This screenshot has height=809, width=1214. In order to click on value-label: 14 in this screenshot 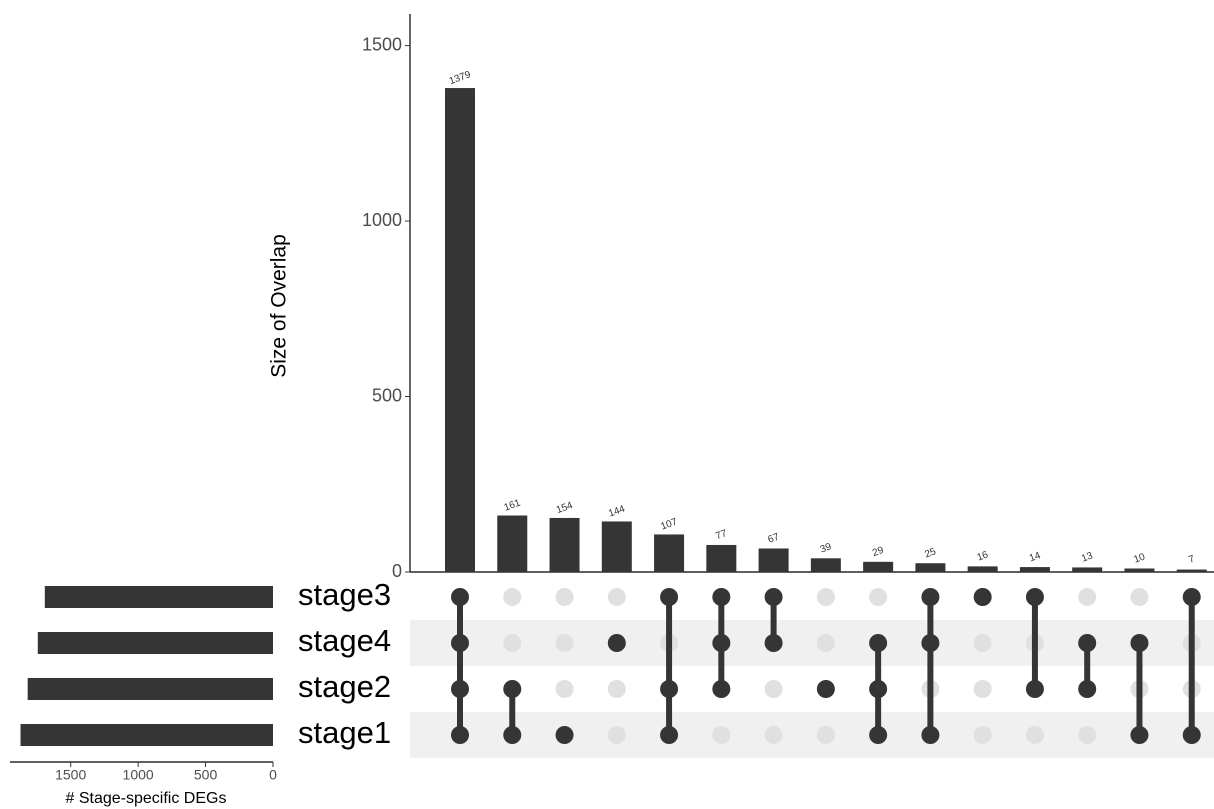, I will do `click(1035, 557)`.